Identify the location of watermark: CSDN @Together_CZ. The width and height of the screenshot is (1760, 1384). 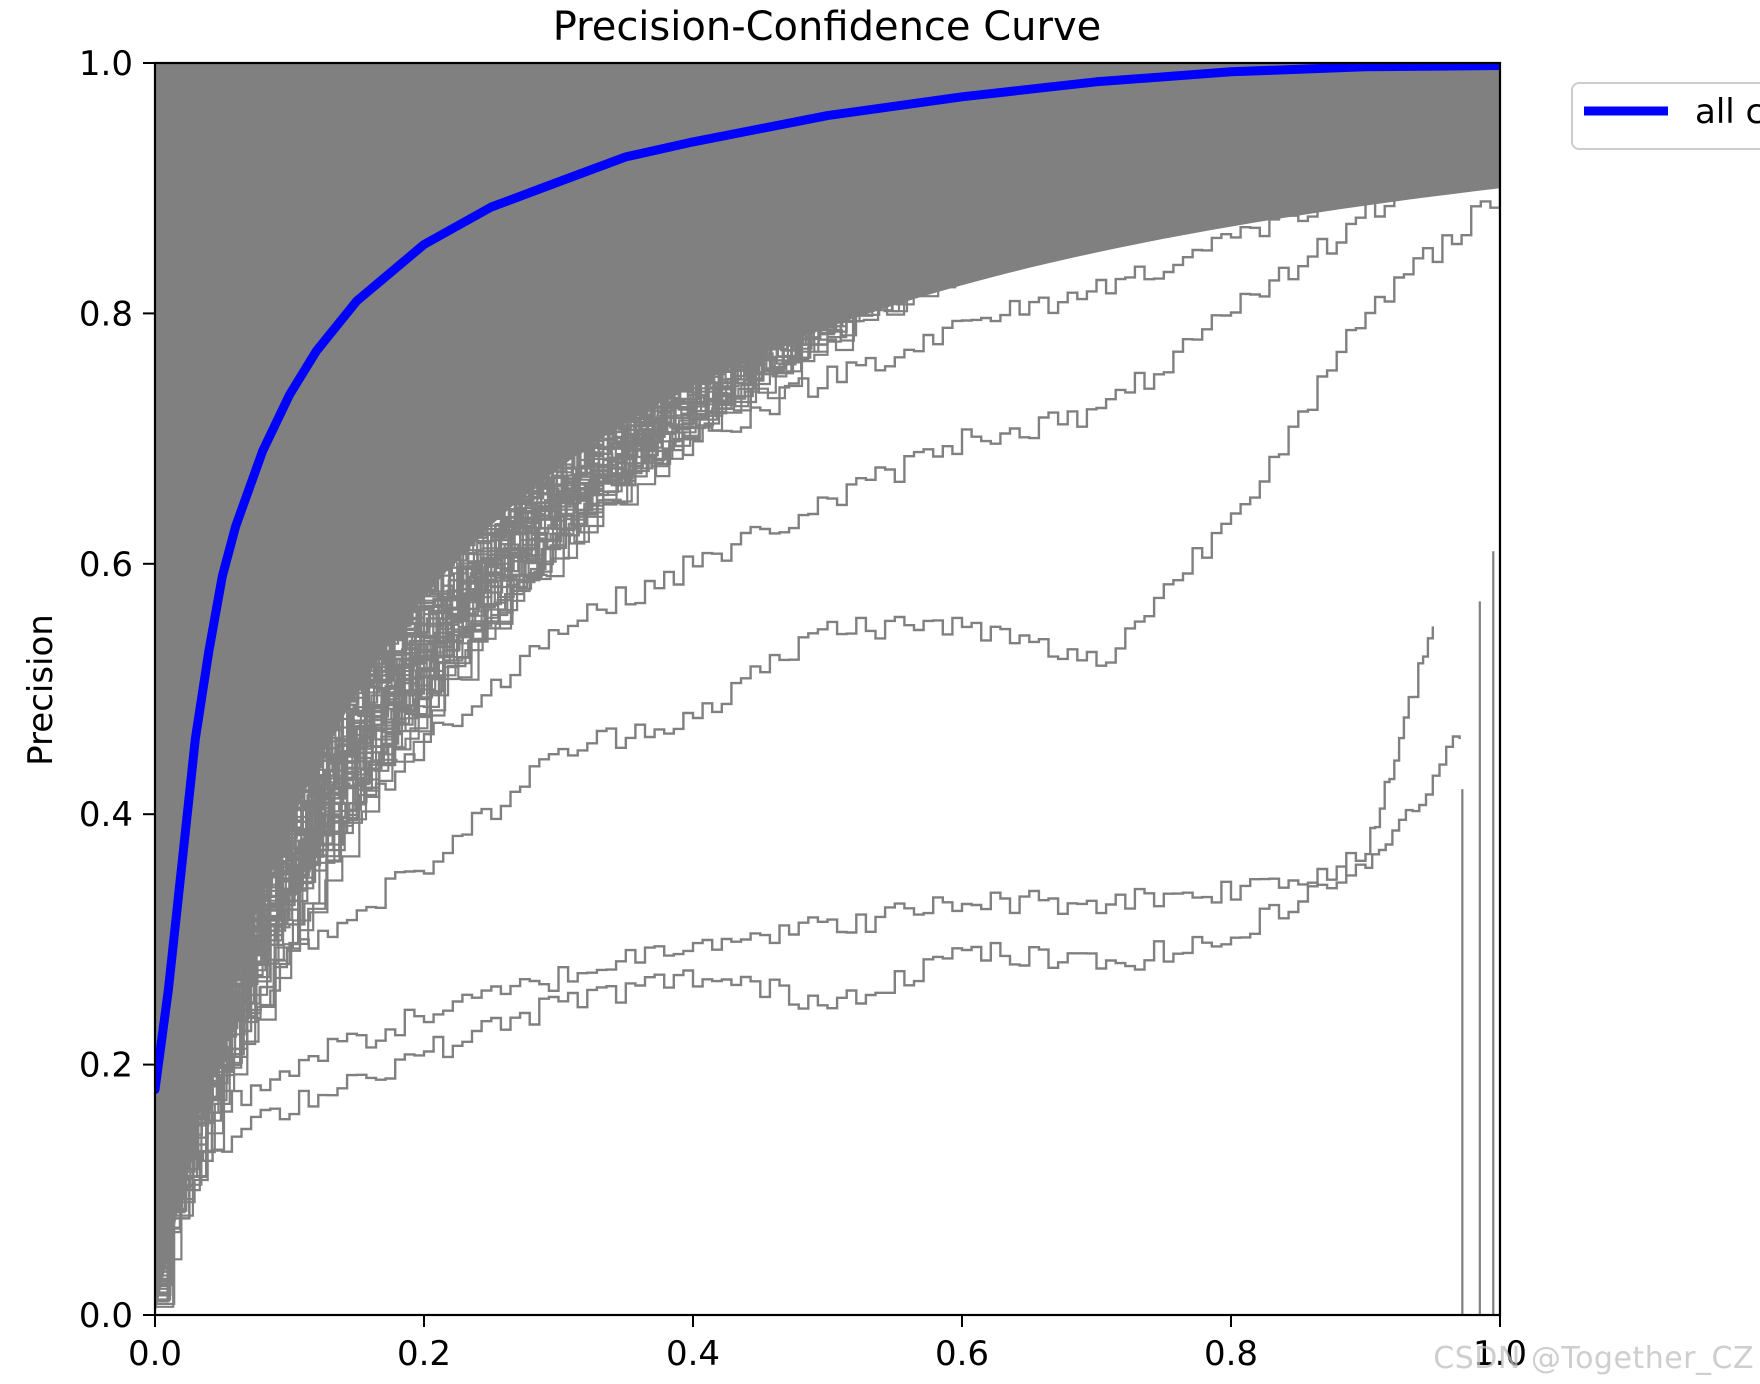
(1593, 1358).